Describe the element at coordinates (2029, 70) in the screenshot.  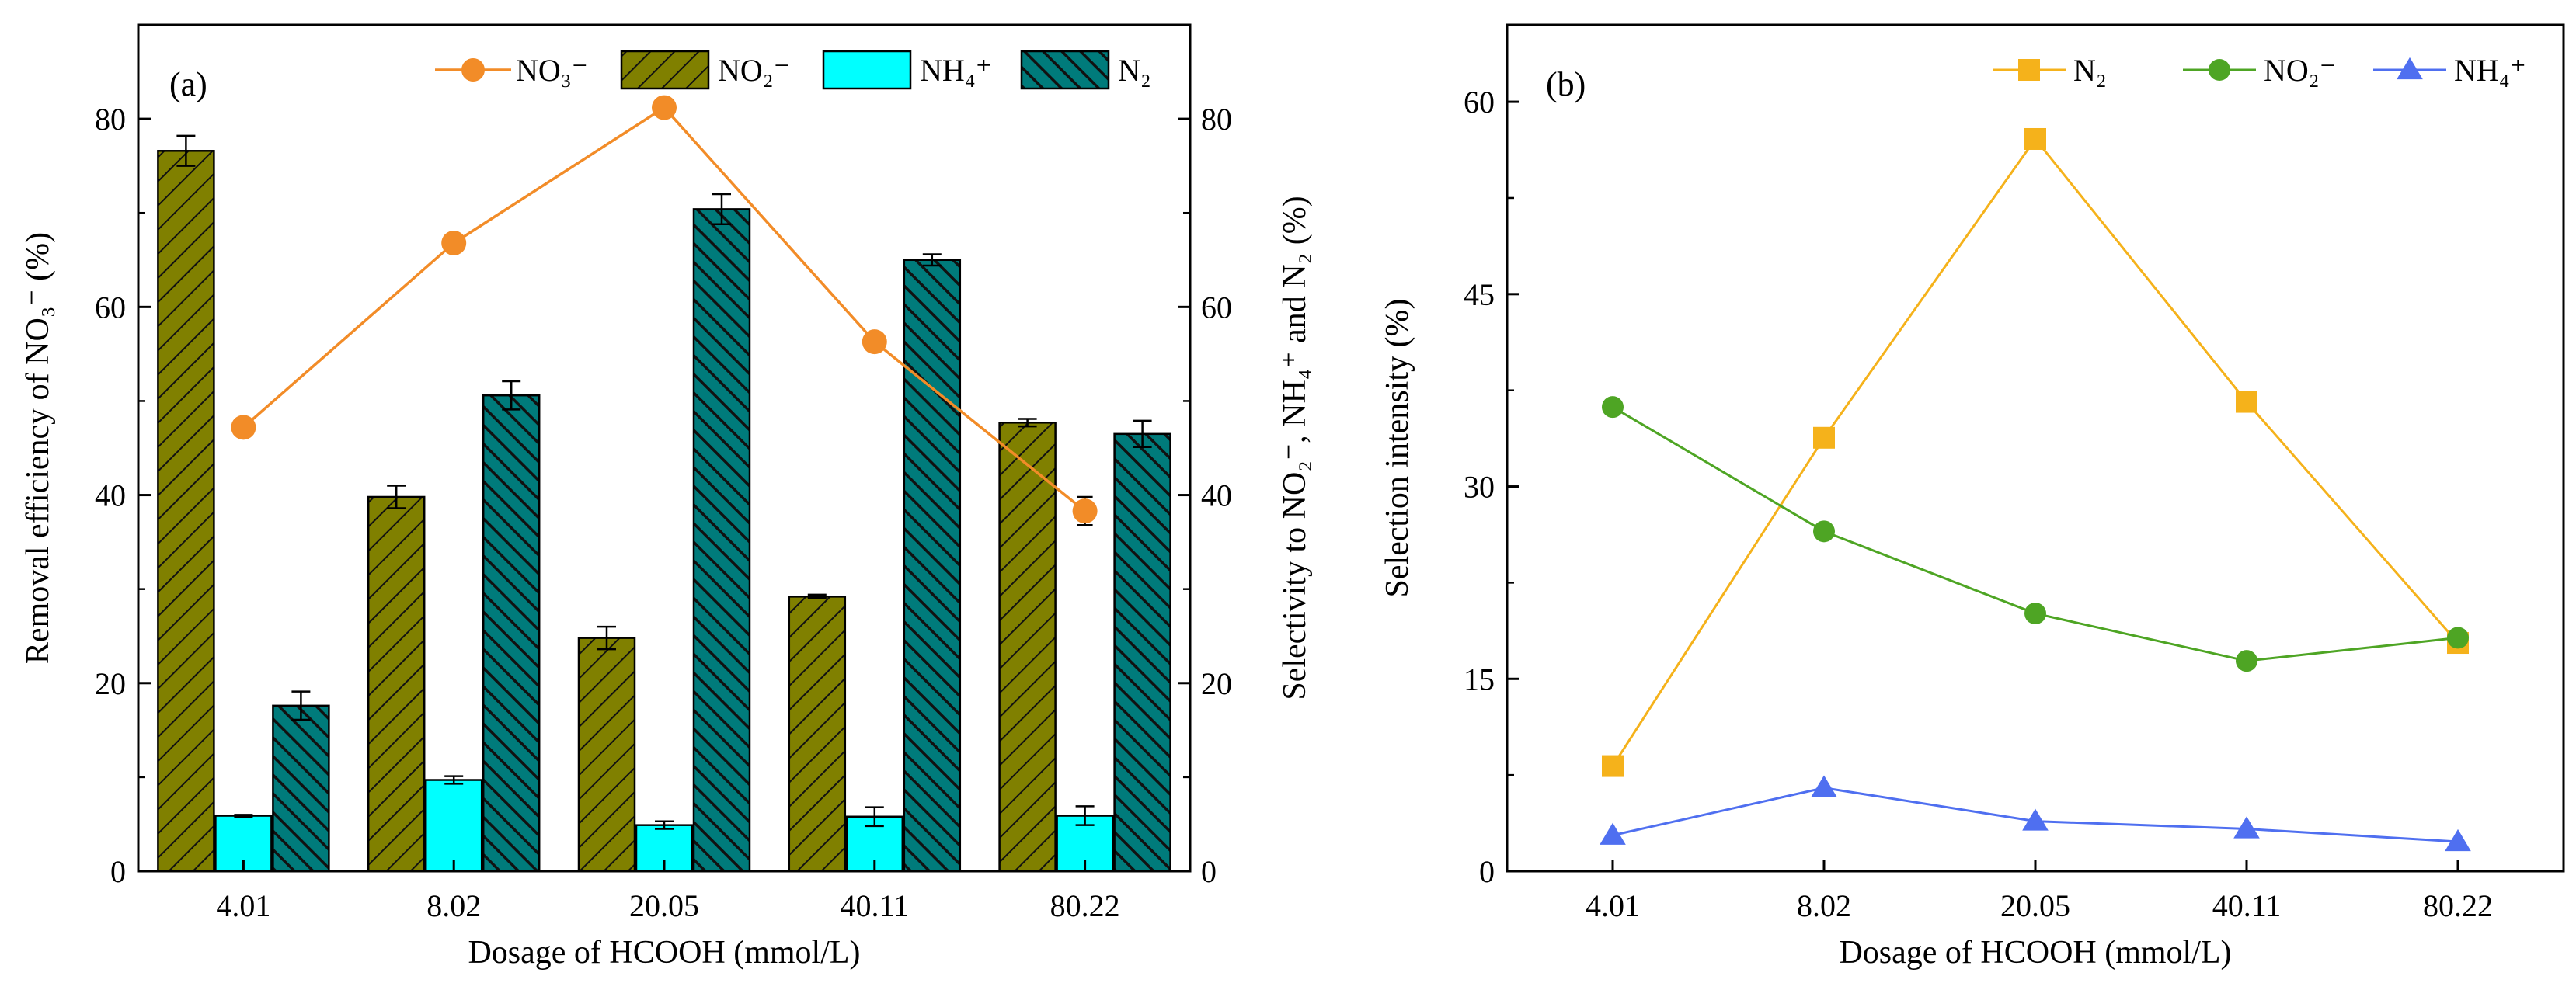
I see `legend-swatch-marker-N₂` at that location.